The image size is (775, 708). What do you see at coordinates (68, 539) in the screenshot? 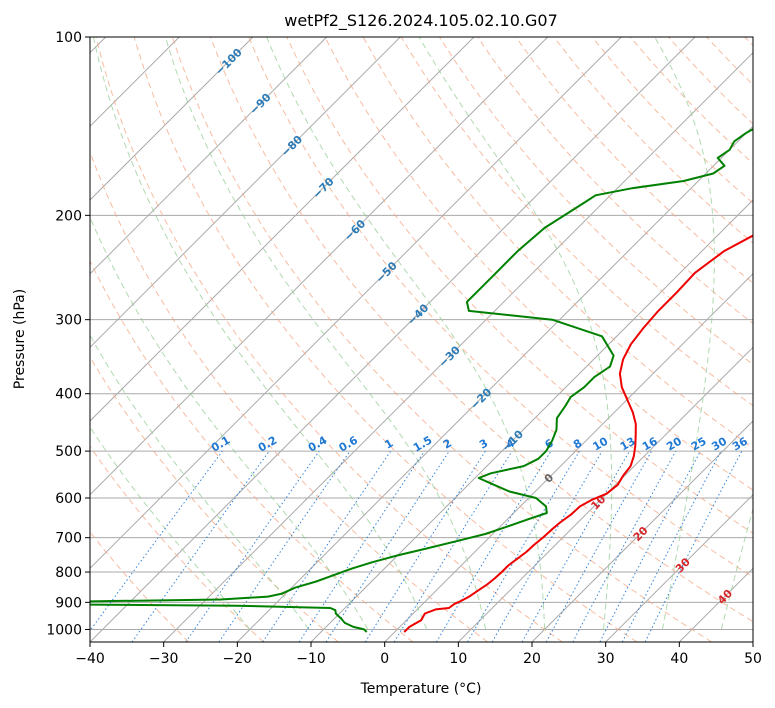
I see `y-tick-label: 700` at bounding box center [68, 539].